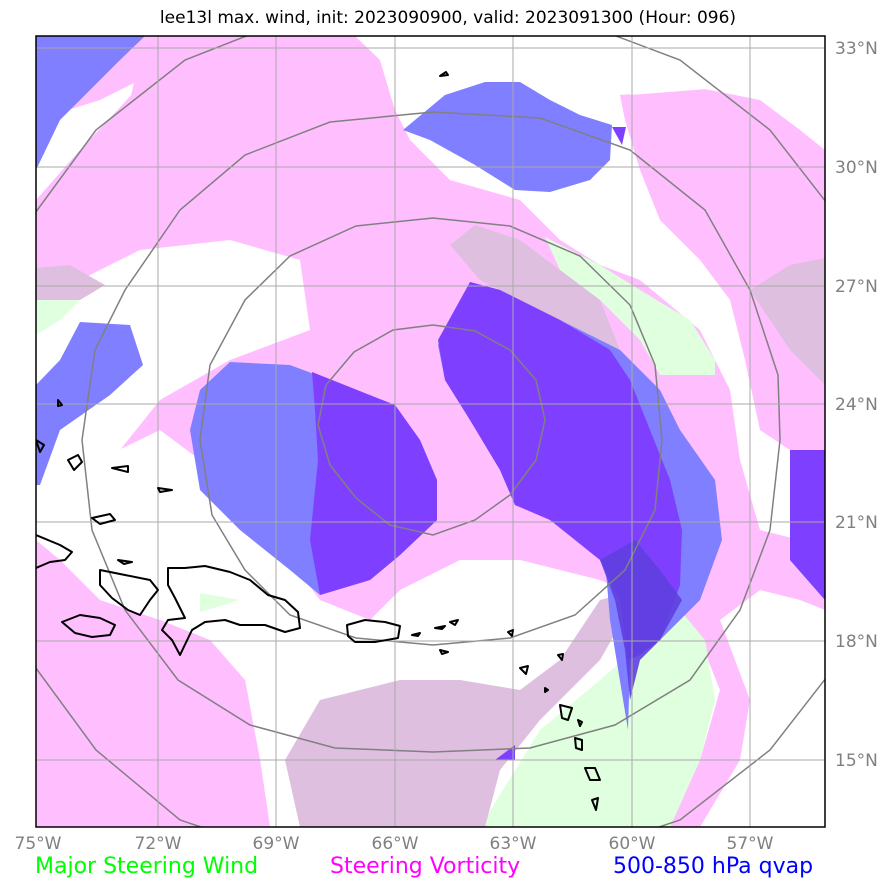 The width and height of the screenshot is (896, 891). Describe the element at coordinates (560, 657) in the screenshot. I see `barbuda` at that location.